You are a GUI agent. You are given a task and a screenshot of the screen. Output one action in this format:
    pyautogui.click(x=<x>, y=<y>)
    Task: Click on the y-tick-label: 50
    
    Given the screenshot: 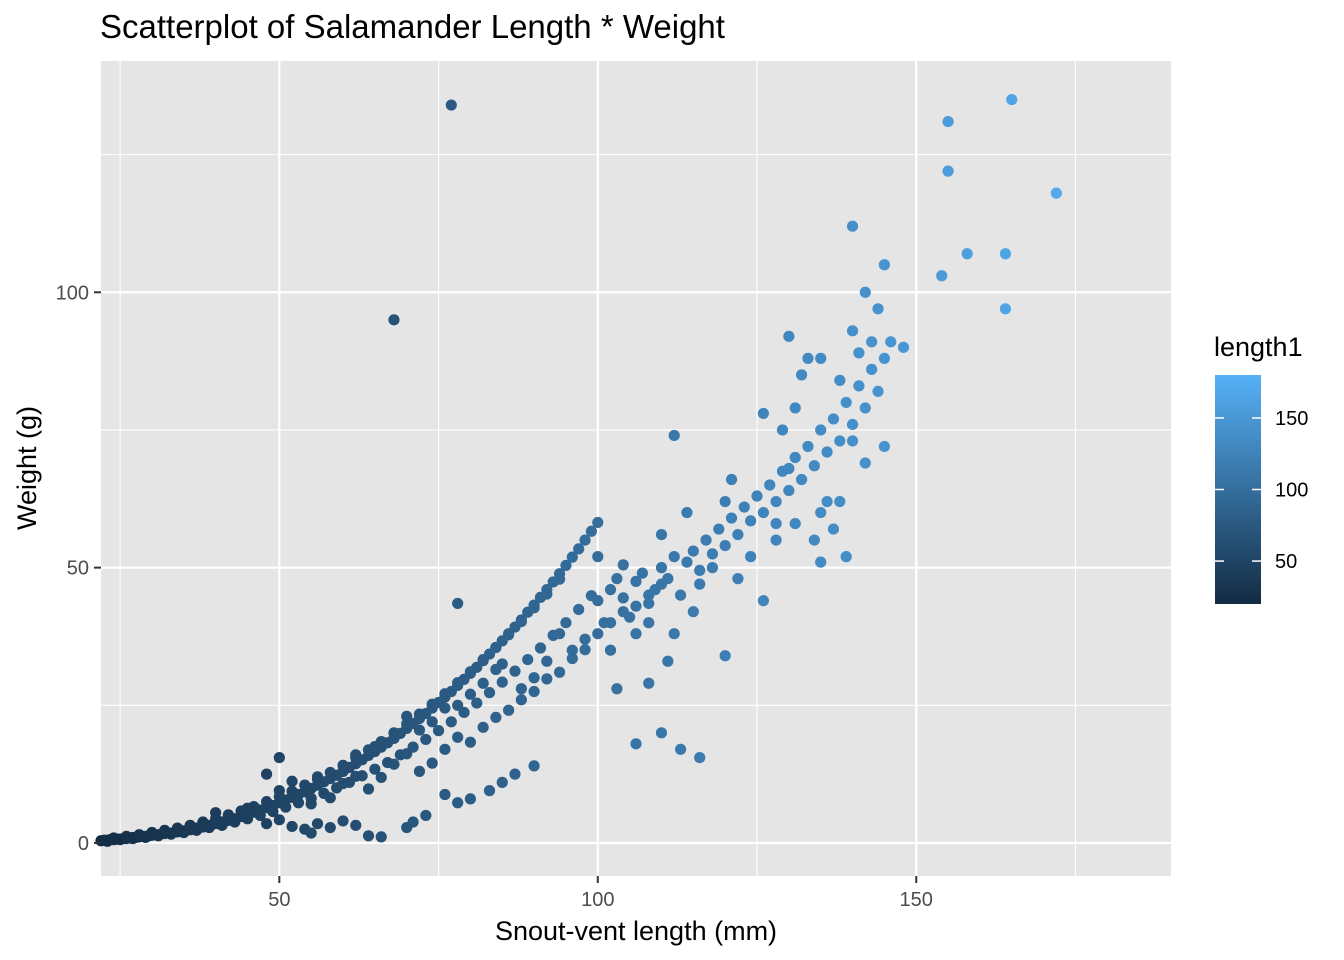 What is the action you would take?
    pyautogui.click(x=78, y=569)
    